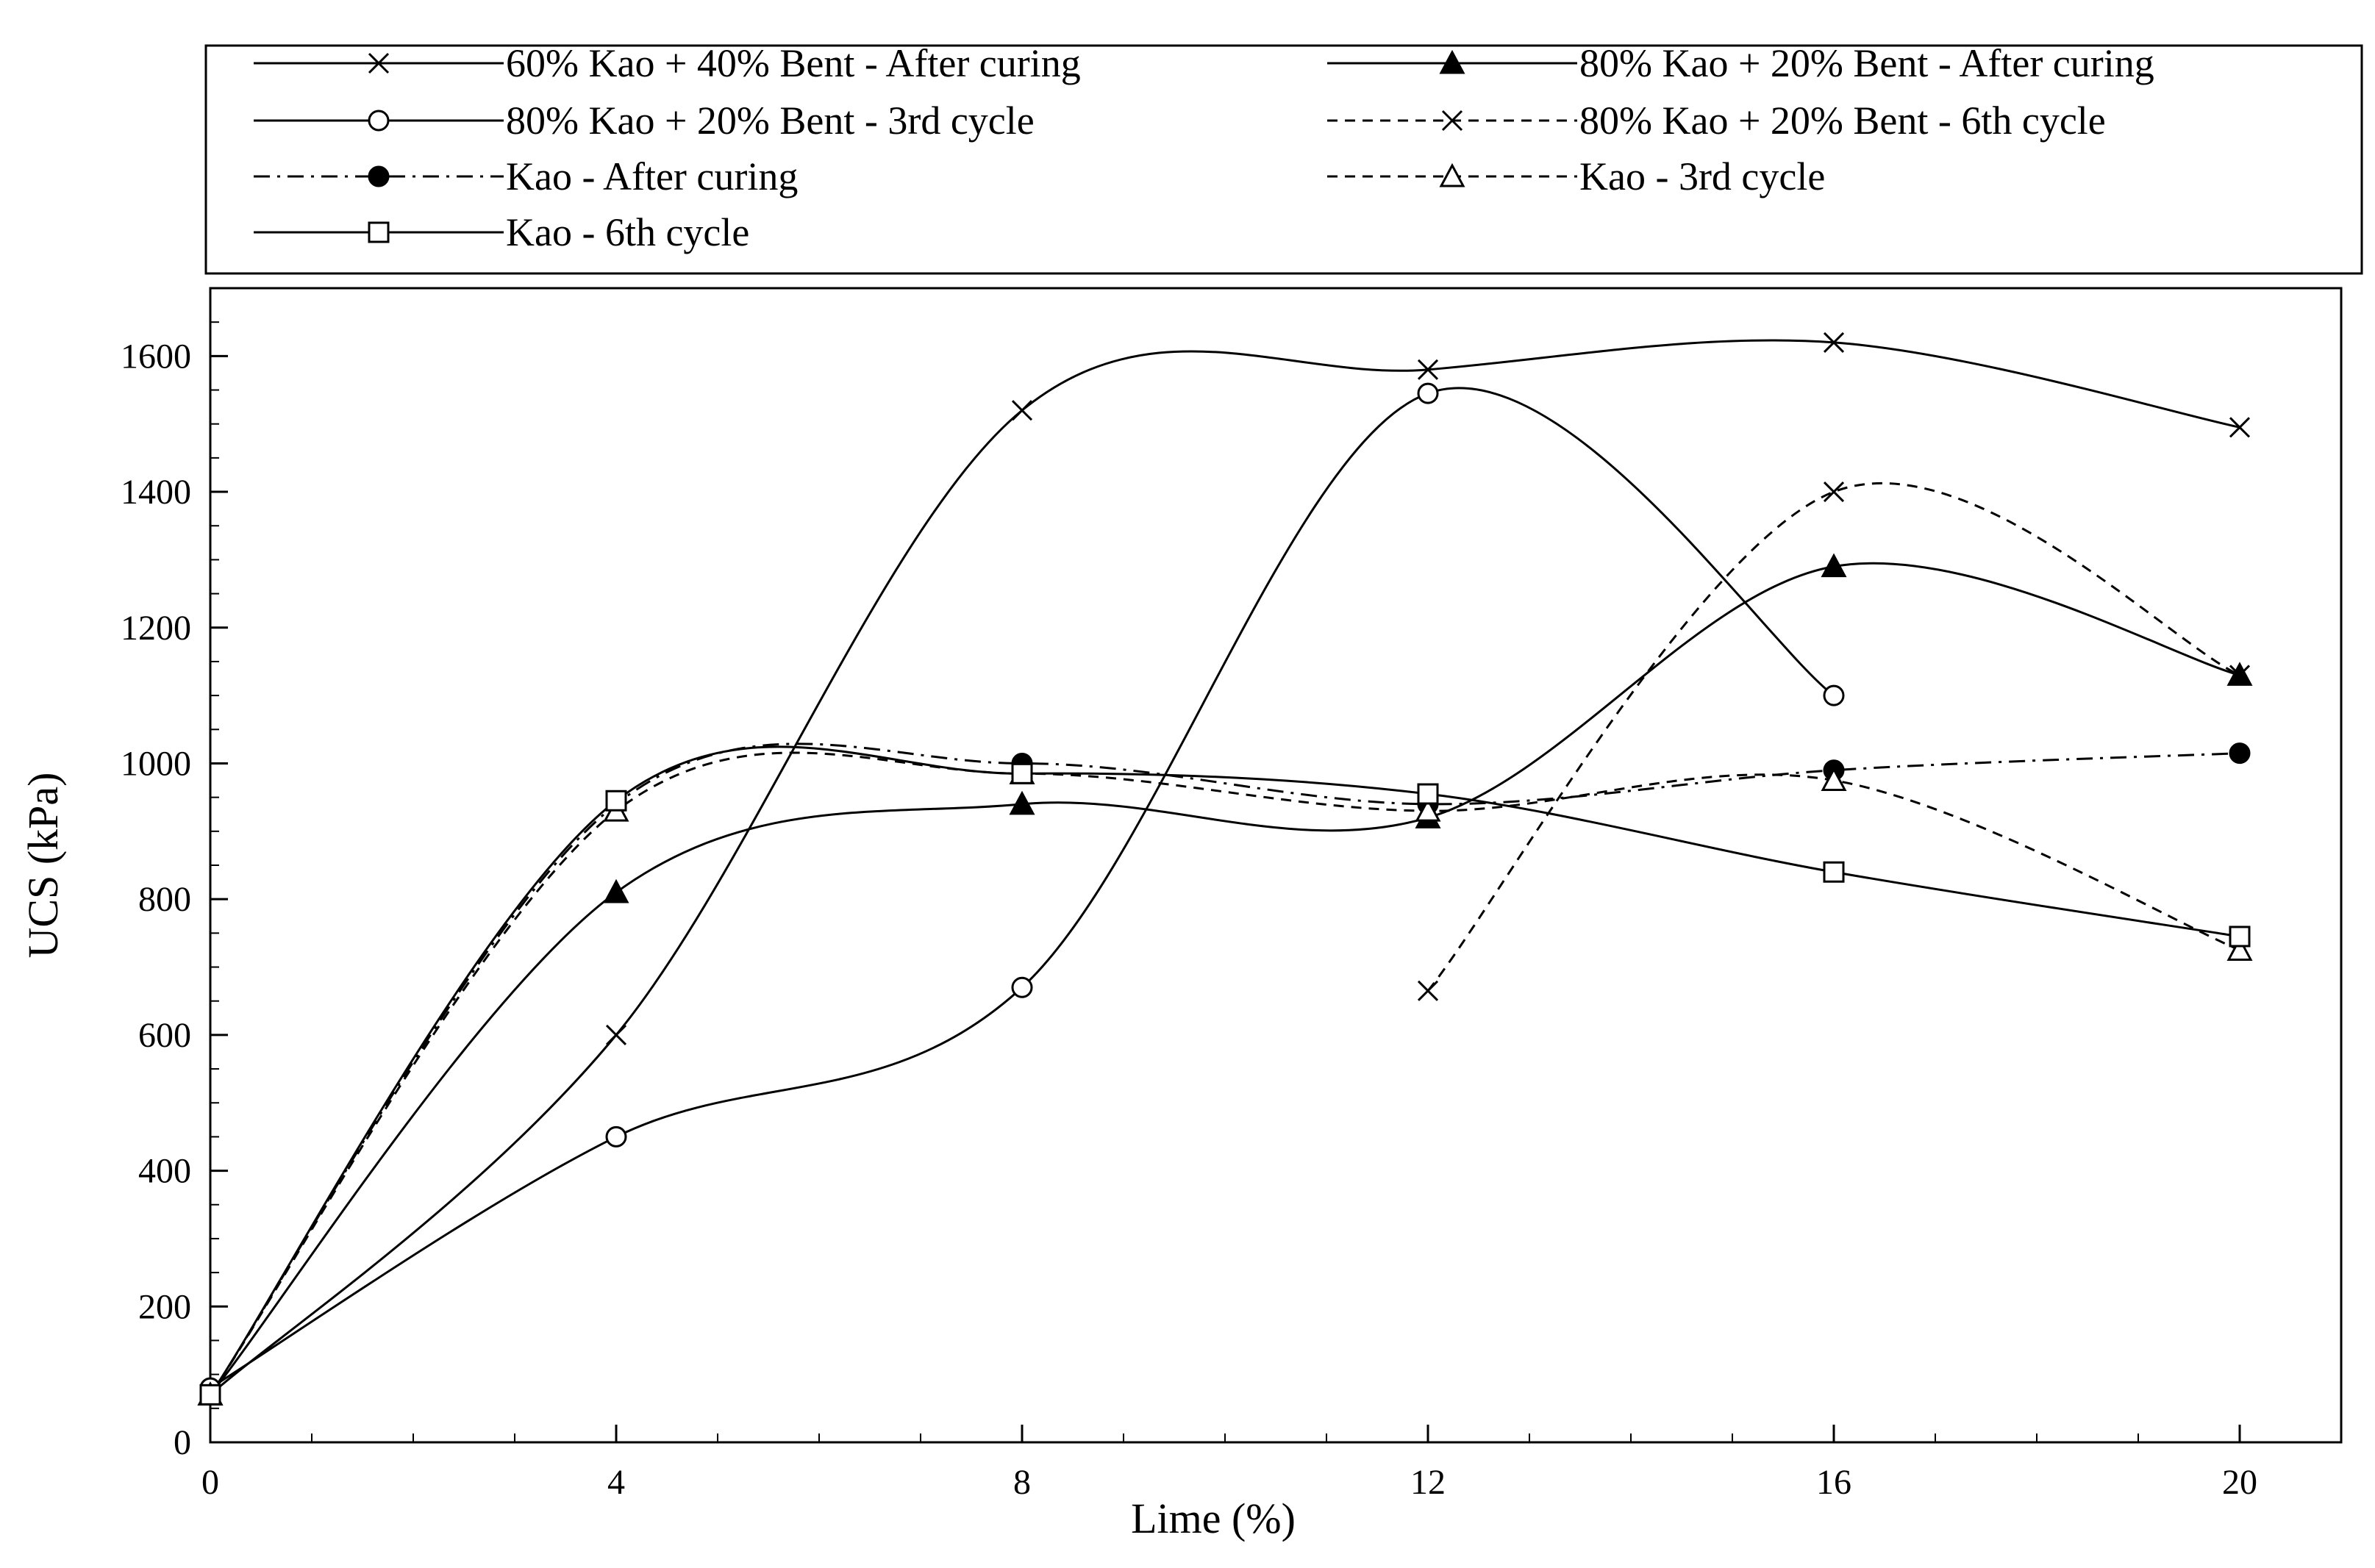  Describe the element at coordinates (1214, 1518) in the screenshot. I see `x-axis-title: Lime (%)` at that location.